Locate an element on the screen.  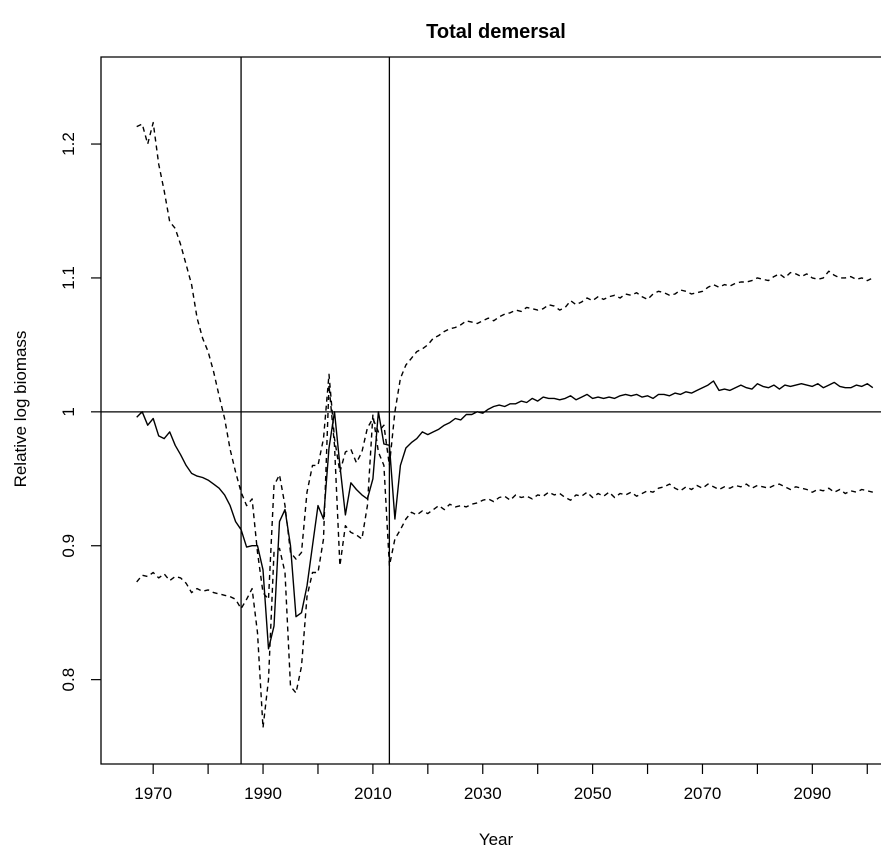
x-tick-label: 2030 is located at coordinates (483, 793).